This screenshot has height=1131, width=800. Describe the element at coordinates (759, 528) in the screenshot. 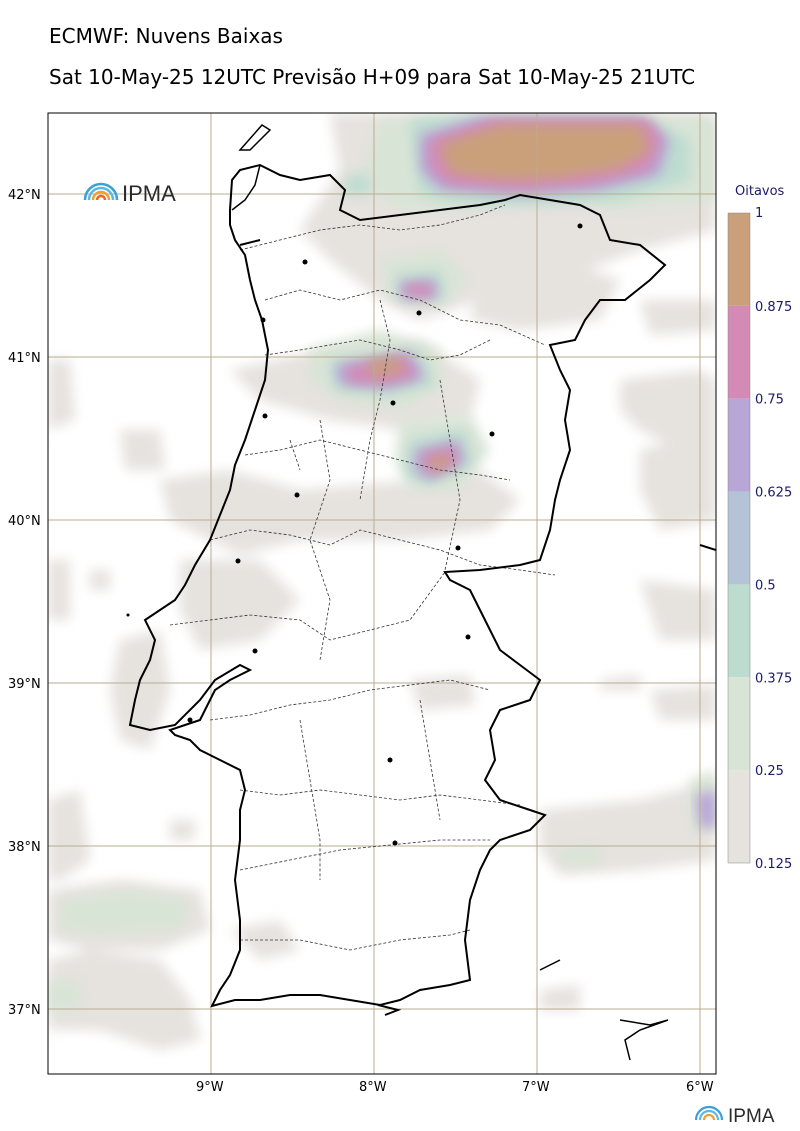

I see `colorbar: Oitavos 1 0.875 0.75 0.625 0.5 0.375 0.25 0.125` at that location.